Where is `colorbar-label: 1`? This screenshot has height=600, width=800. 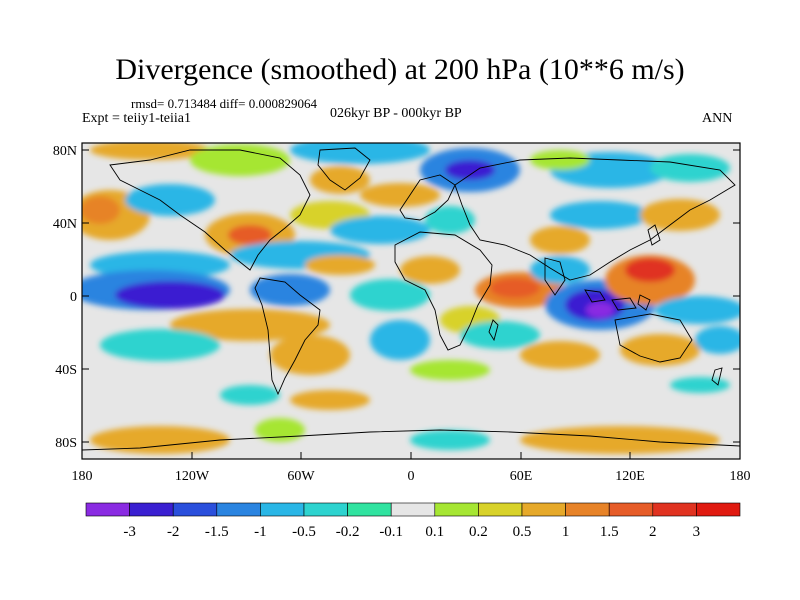
colorbar-label: 1 is located at coordinates (566, 532).